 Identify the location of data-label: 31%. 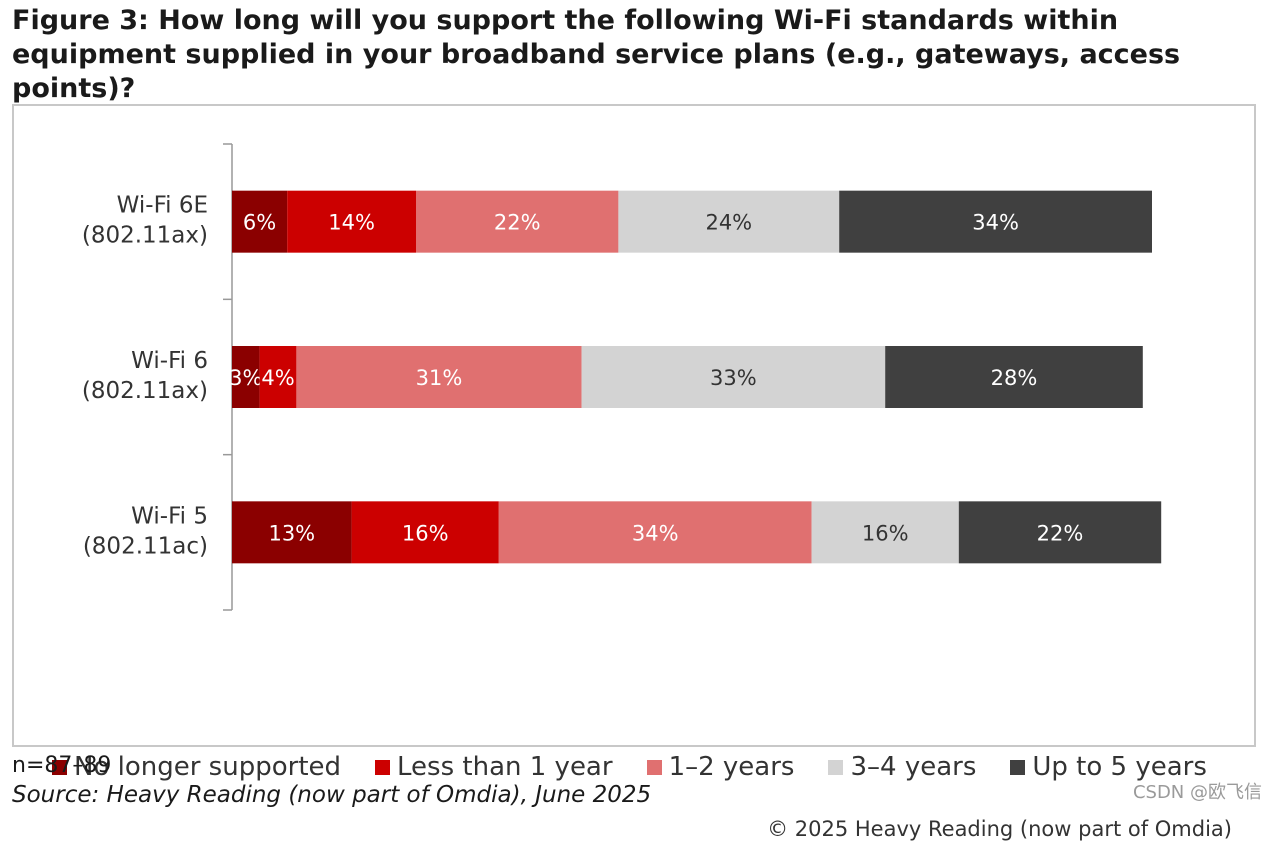
(439, 378).